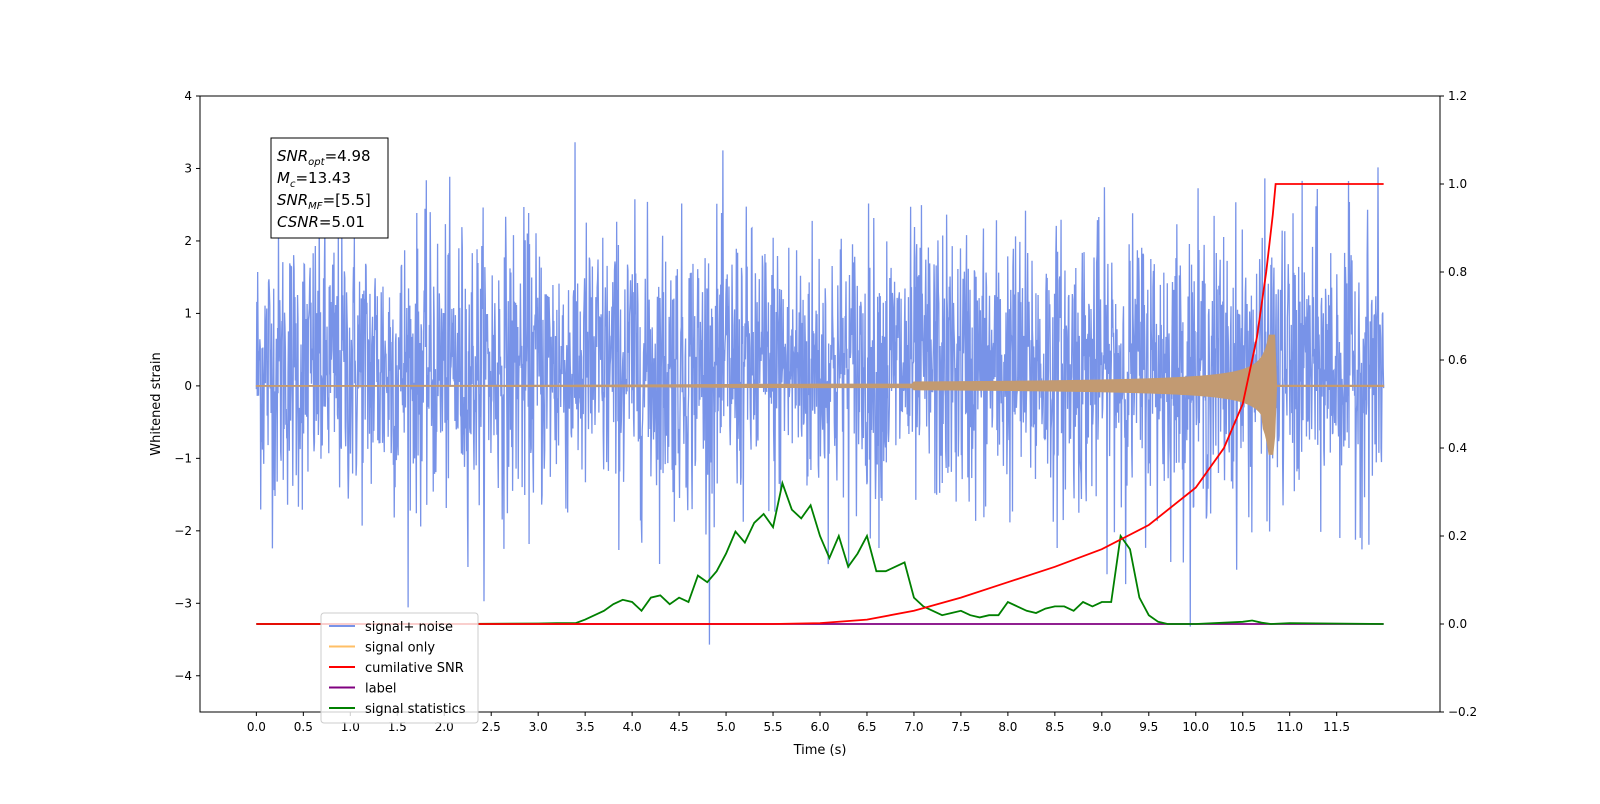  I want to click on signal-only-line, so click(820, 394).